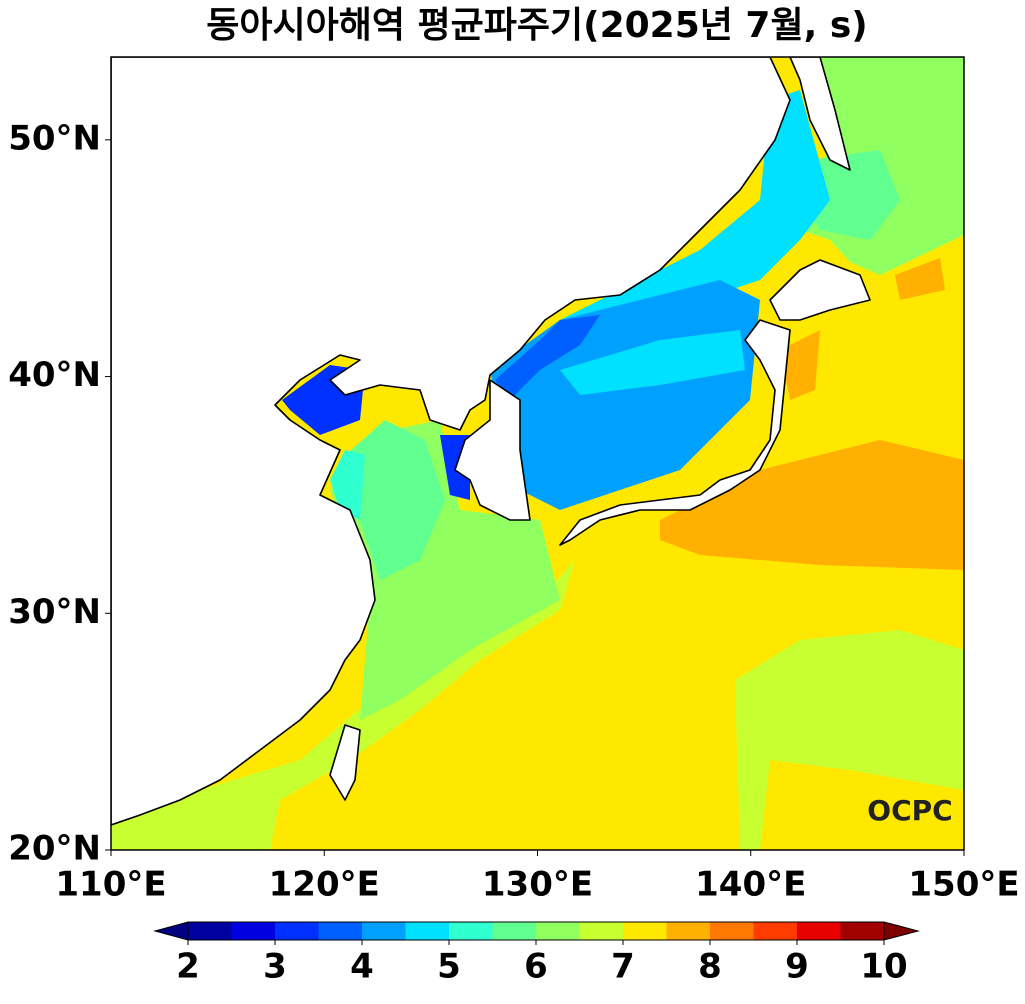 The height and width of the screenshot is (1004, 1025). I want to click on colorbar-tick-label: 9, so click(797, 967).